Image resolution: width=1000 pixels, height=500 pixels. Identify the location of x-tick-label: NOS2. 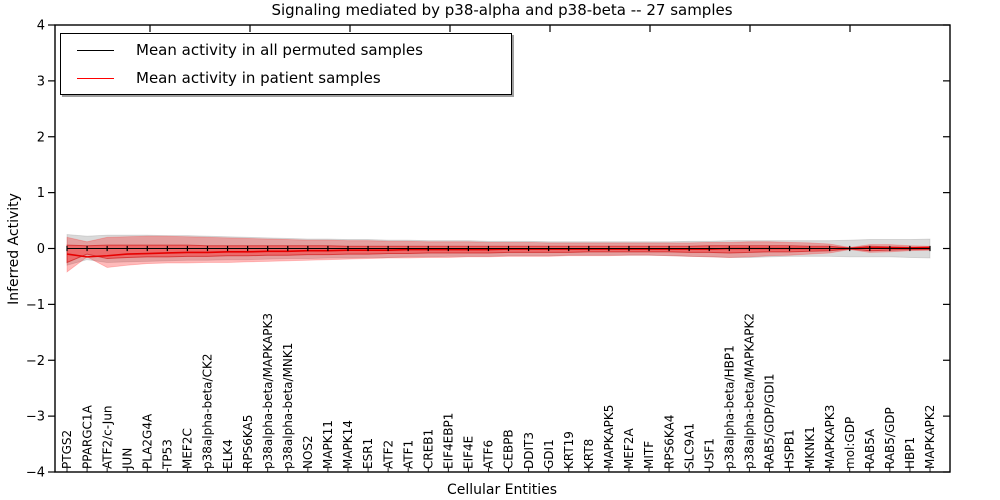
(308, 452).